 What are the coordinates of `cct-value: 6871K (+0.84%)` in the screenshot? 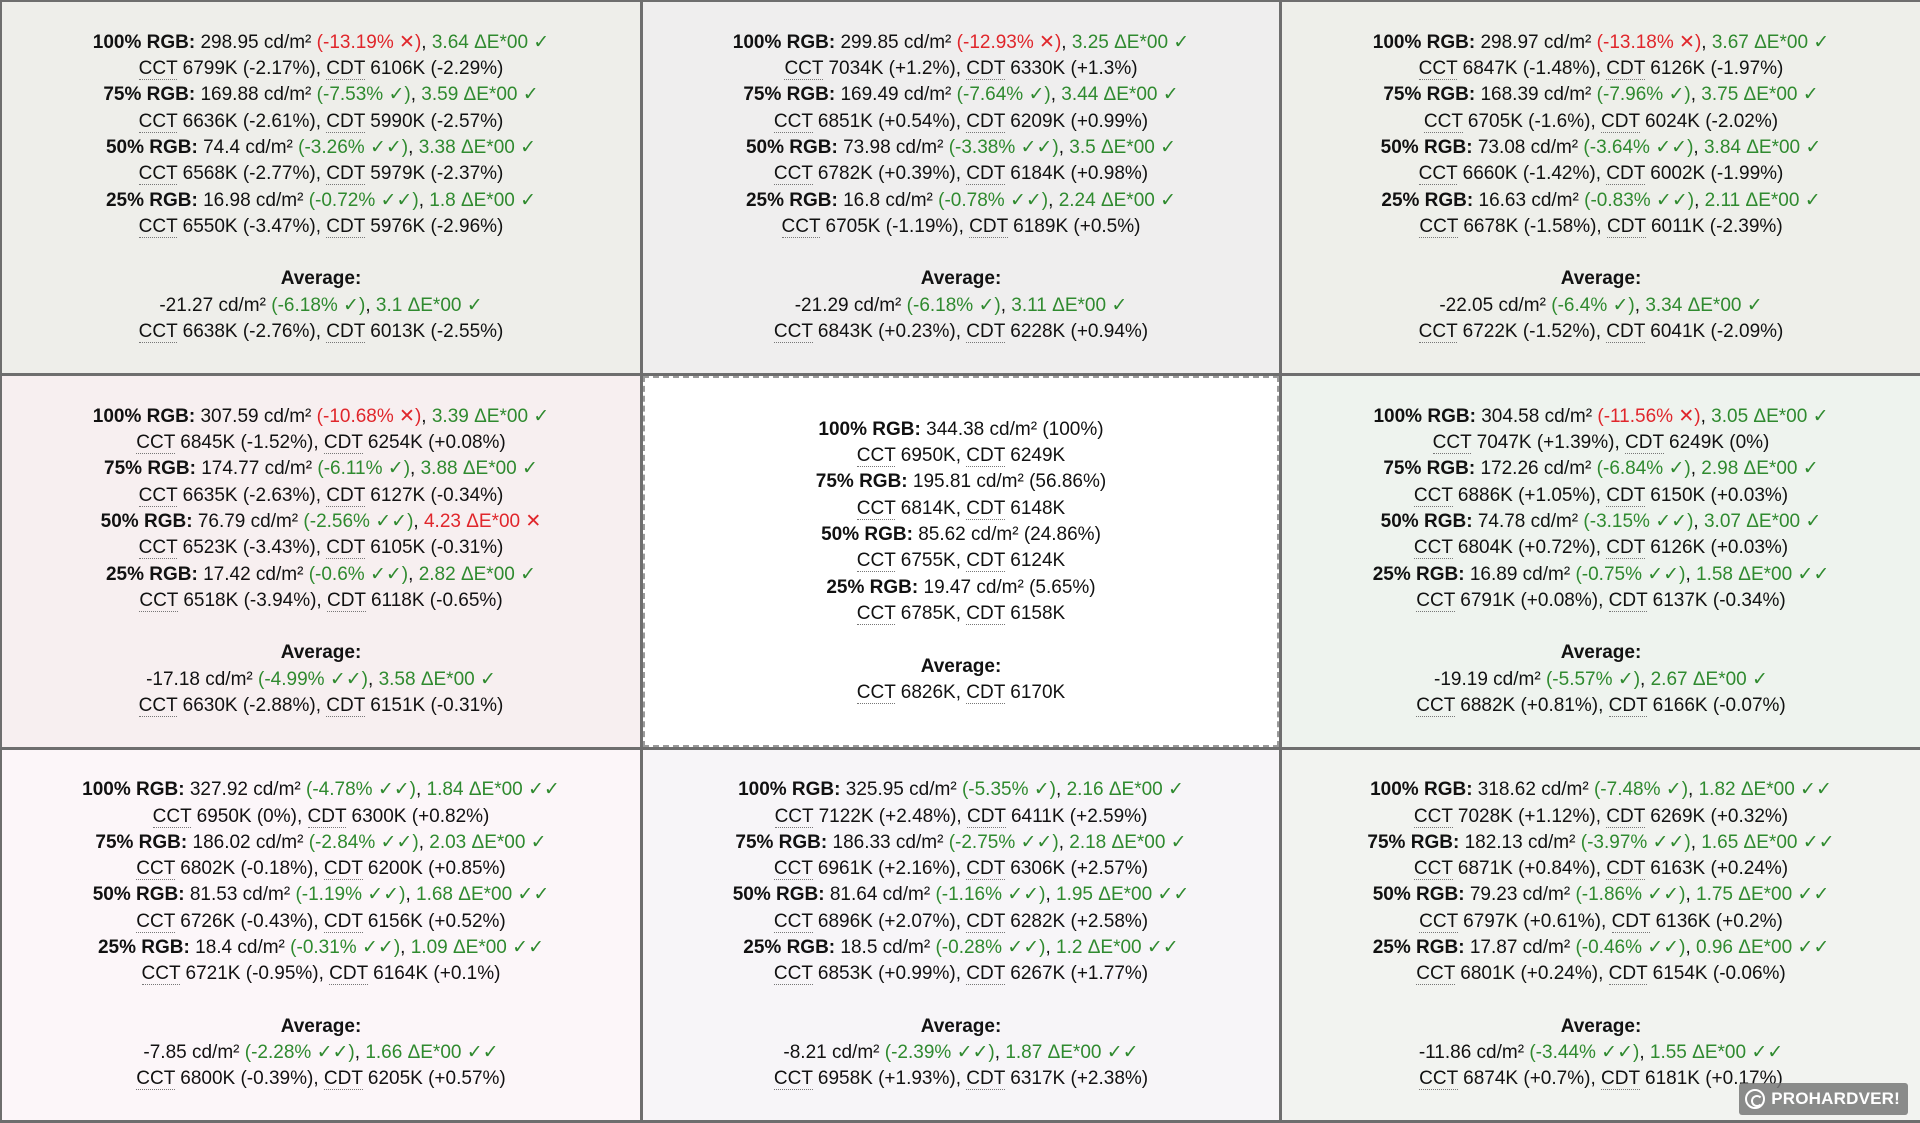 It's located at (1526, 869).